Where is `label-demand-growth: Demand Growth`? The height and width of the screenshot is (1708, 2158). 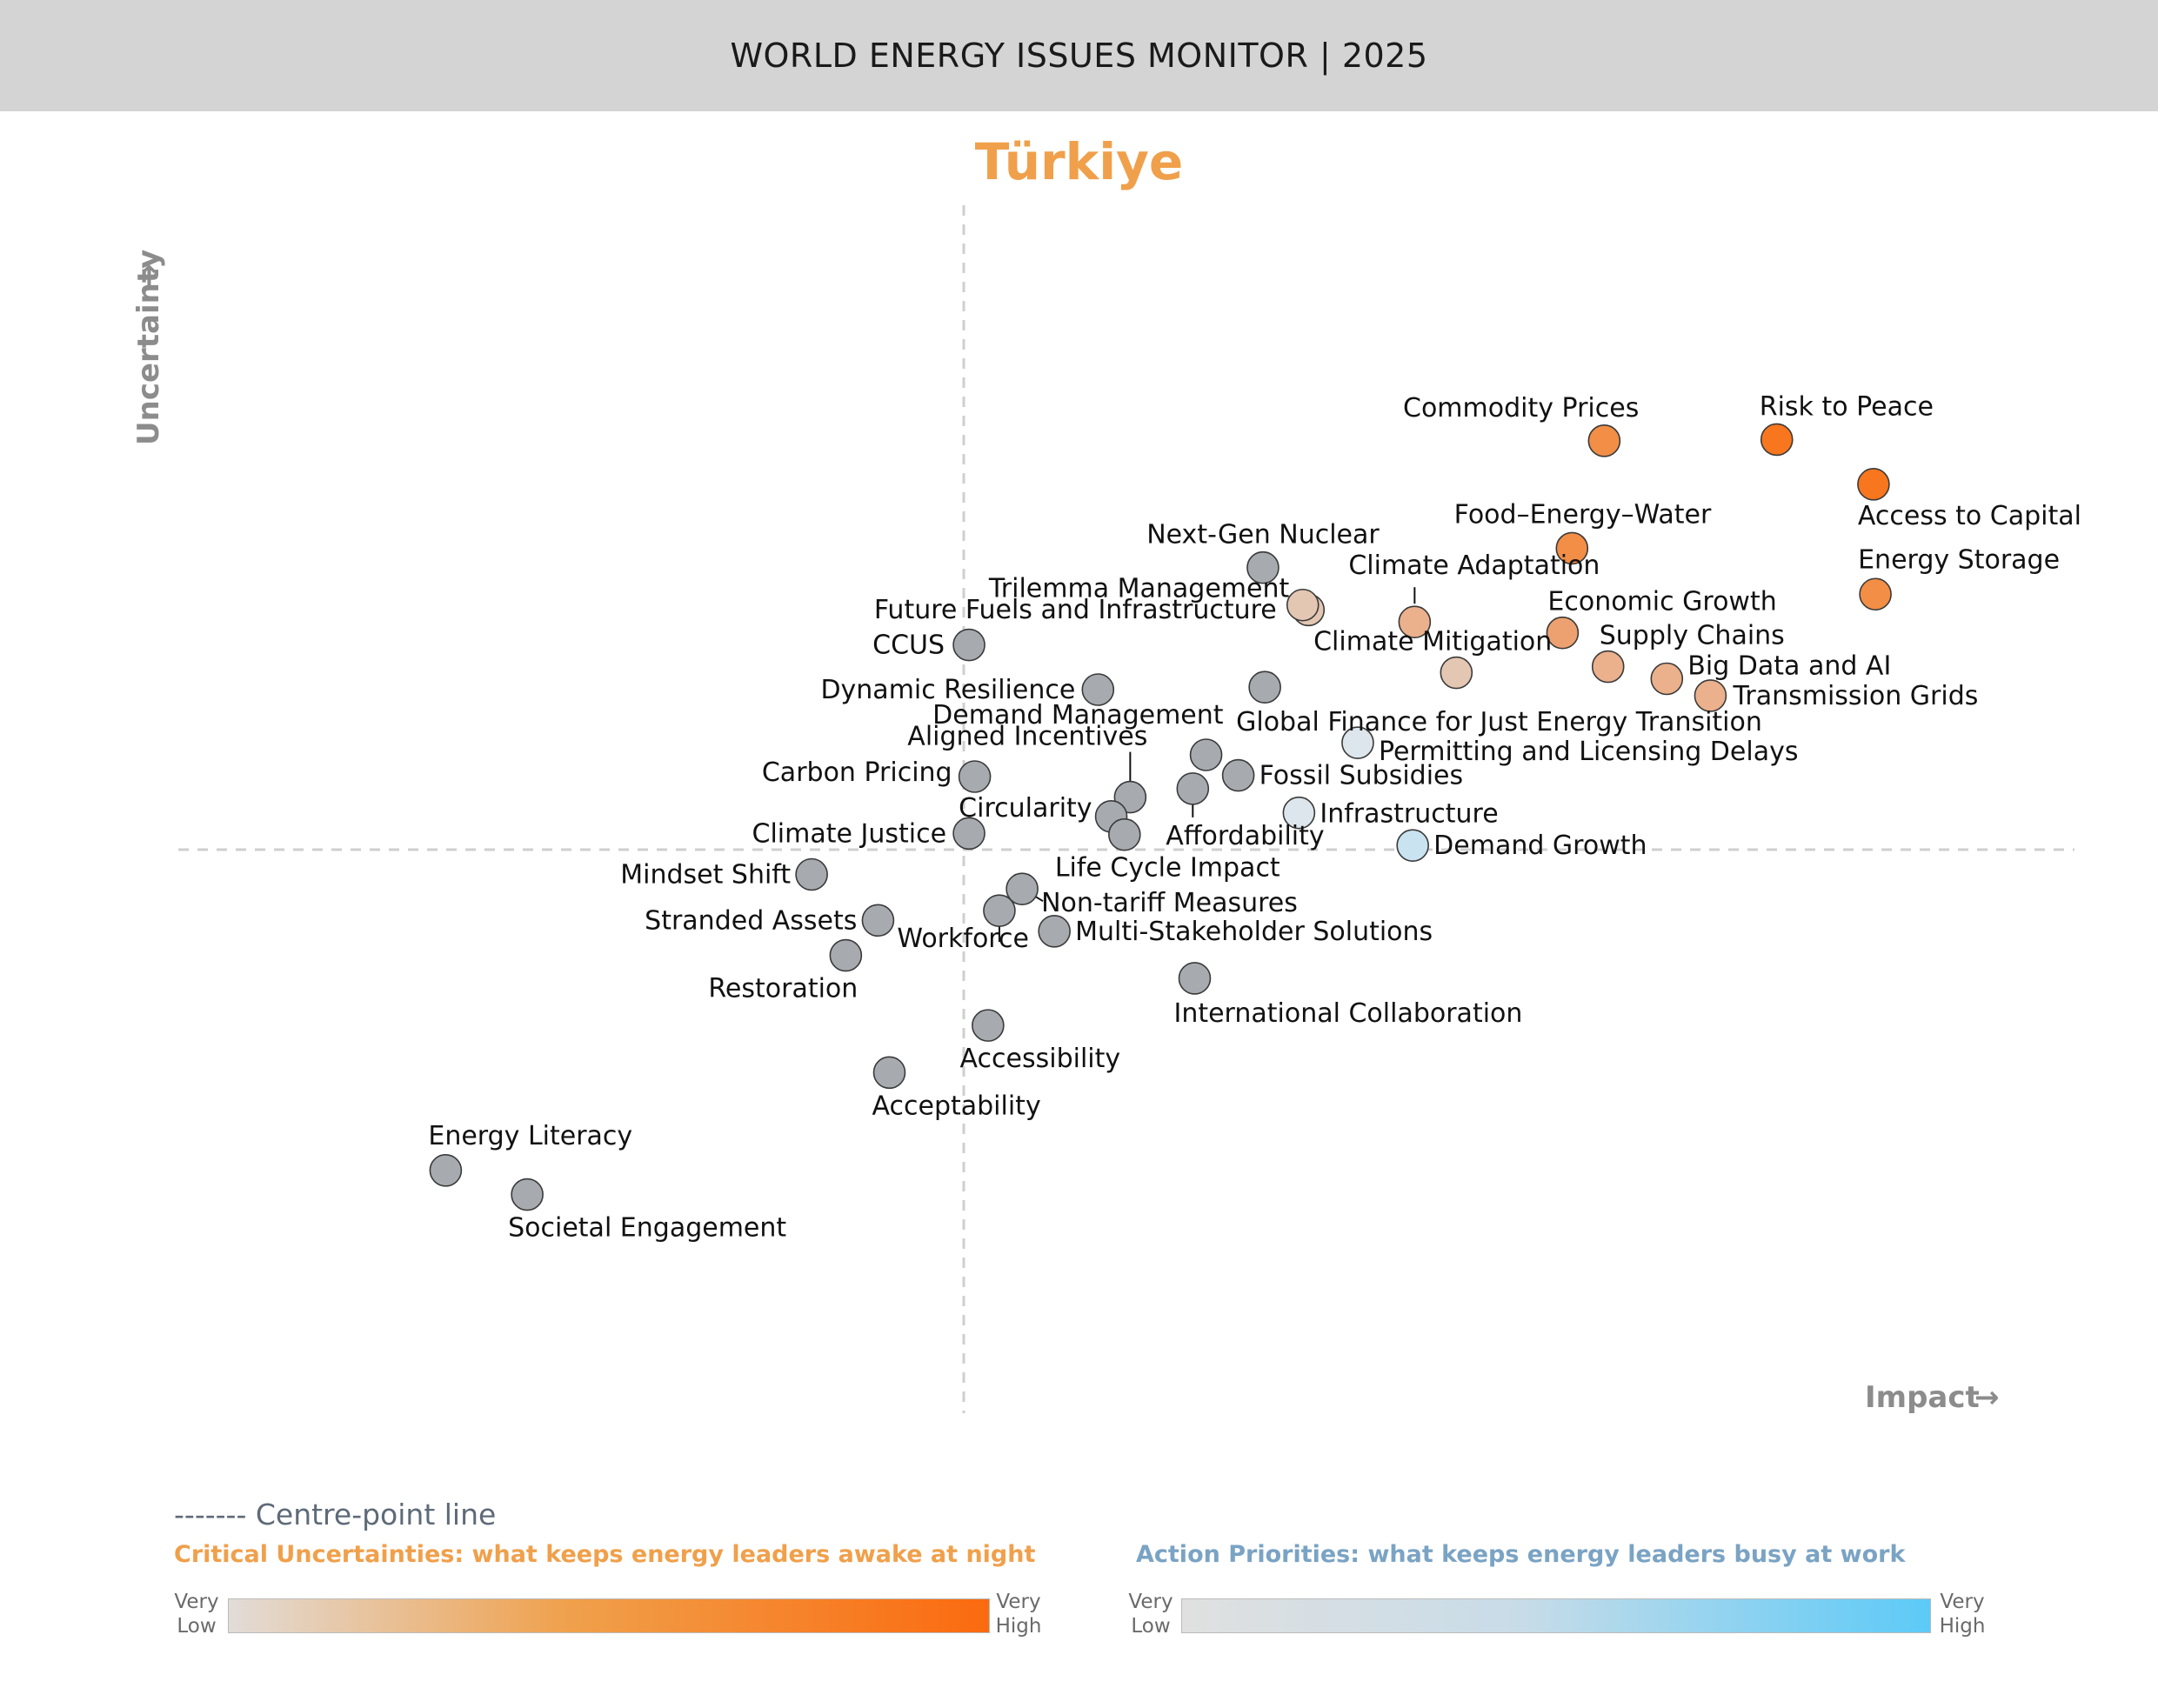
label-demand-growth: Demand Growth is located at coordinates (1540, 846).